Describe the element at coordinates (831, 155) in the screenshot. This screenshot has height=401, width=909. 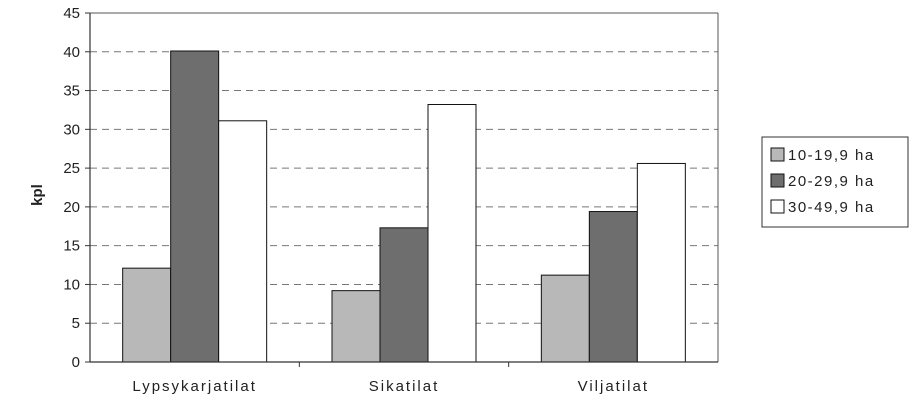
I see `legend-entry: 10-19,9 ha` at that location.